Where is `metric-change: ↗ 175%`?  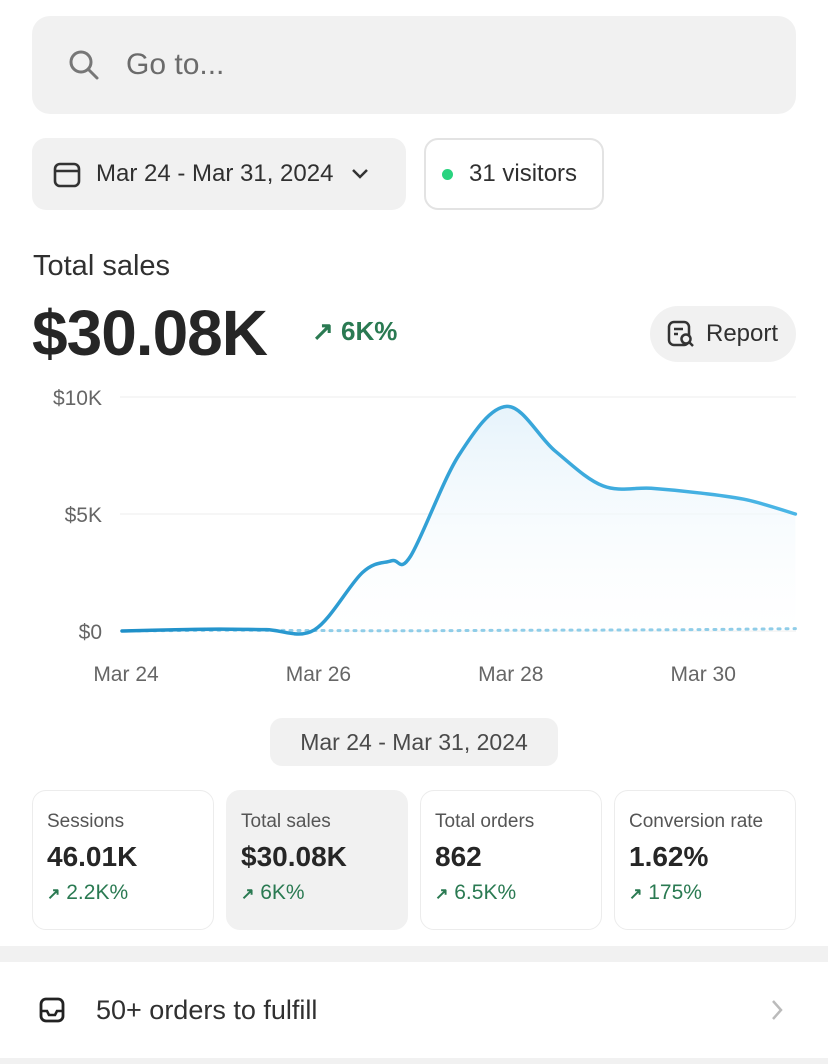
metric-change: ↗ 175% is located at coordinates (665, 892).